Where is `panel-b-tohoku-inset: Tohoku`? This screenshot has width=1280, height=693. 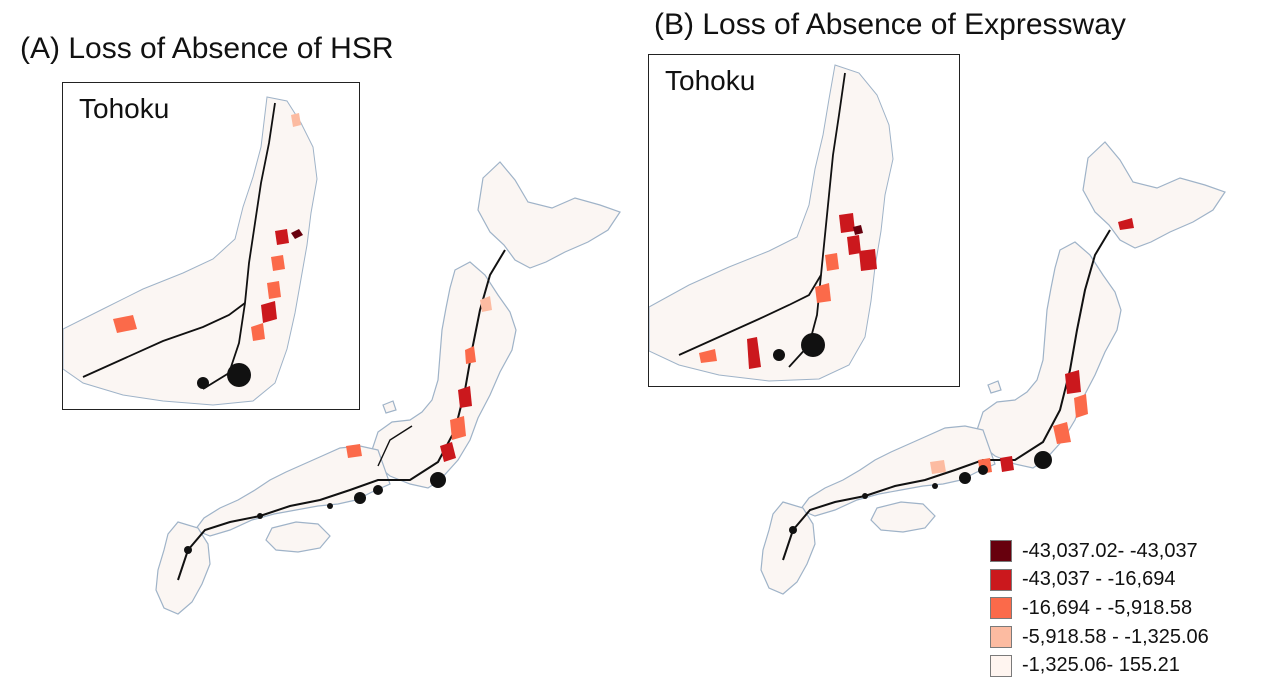 panel-b-tohoku-inset: Tohoku is located at coordinates (804, 220).